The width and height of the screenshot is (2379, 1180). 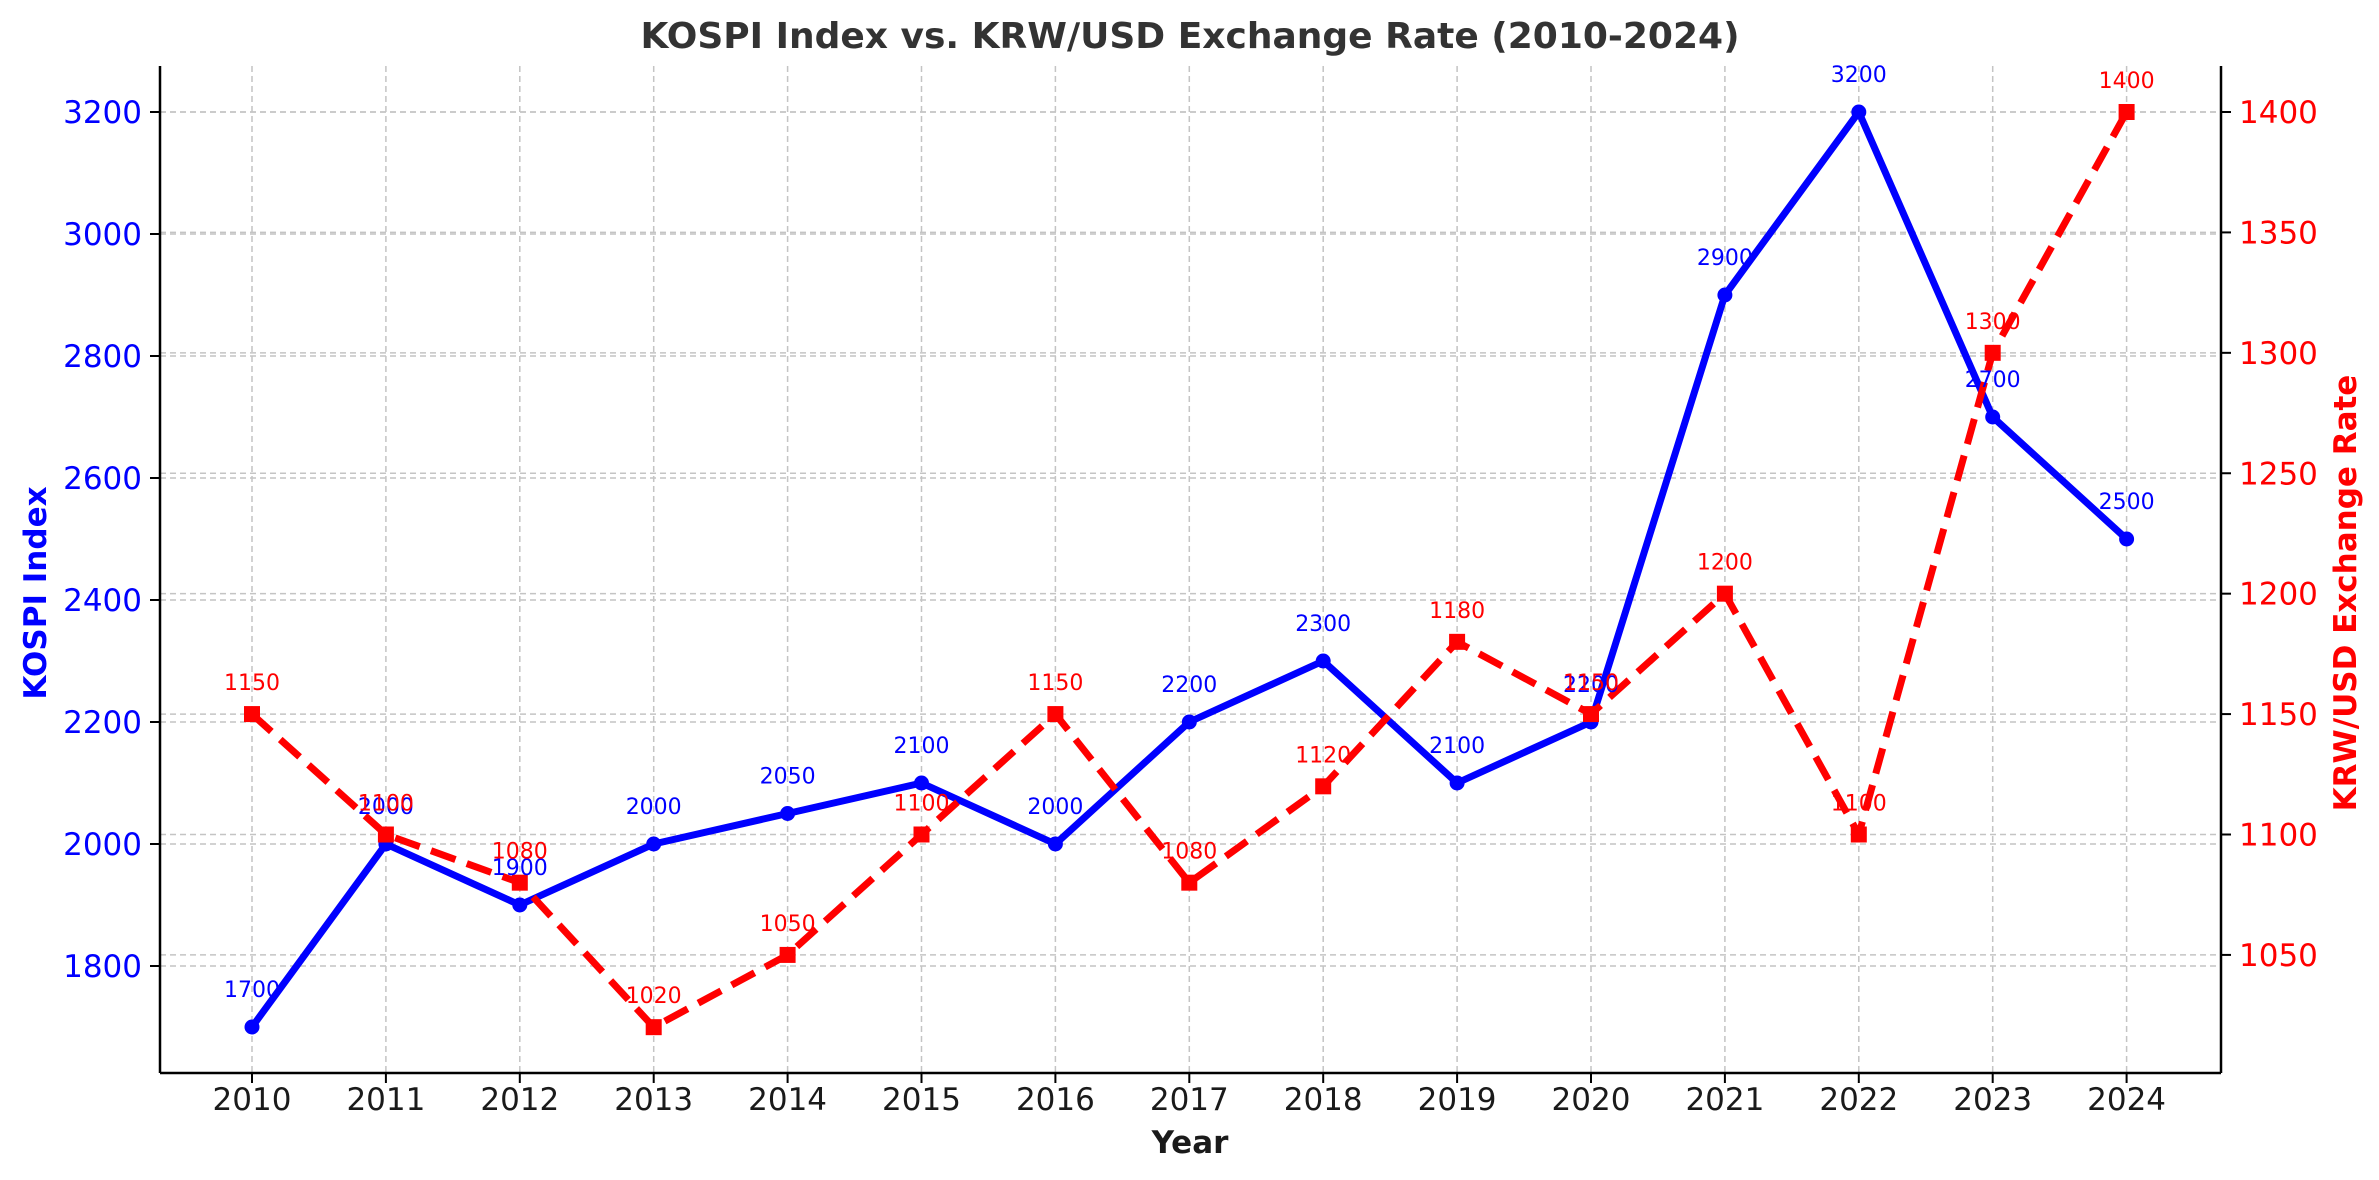 What do you see at coordinates (520, 868) in the screenshot?
I see `kospi-data-label: 1900` at bounding box center [520, 868].